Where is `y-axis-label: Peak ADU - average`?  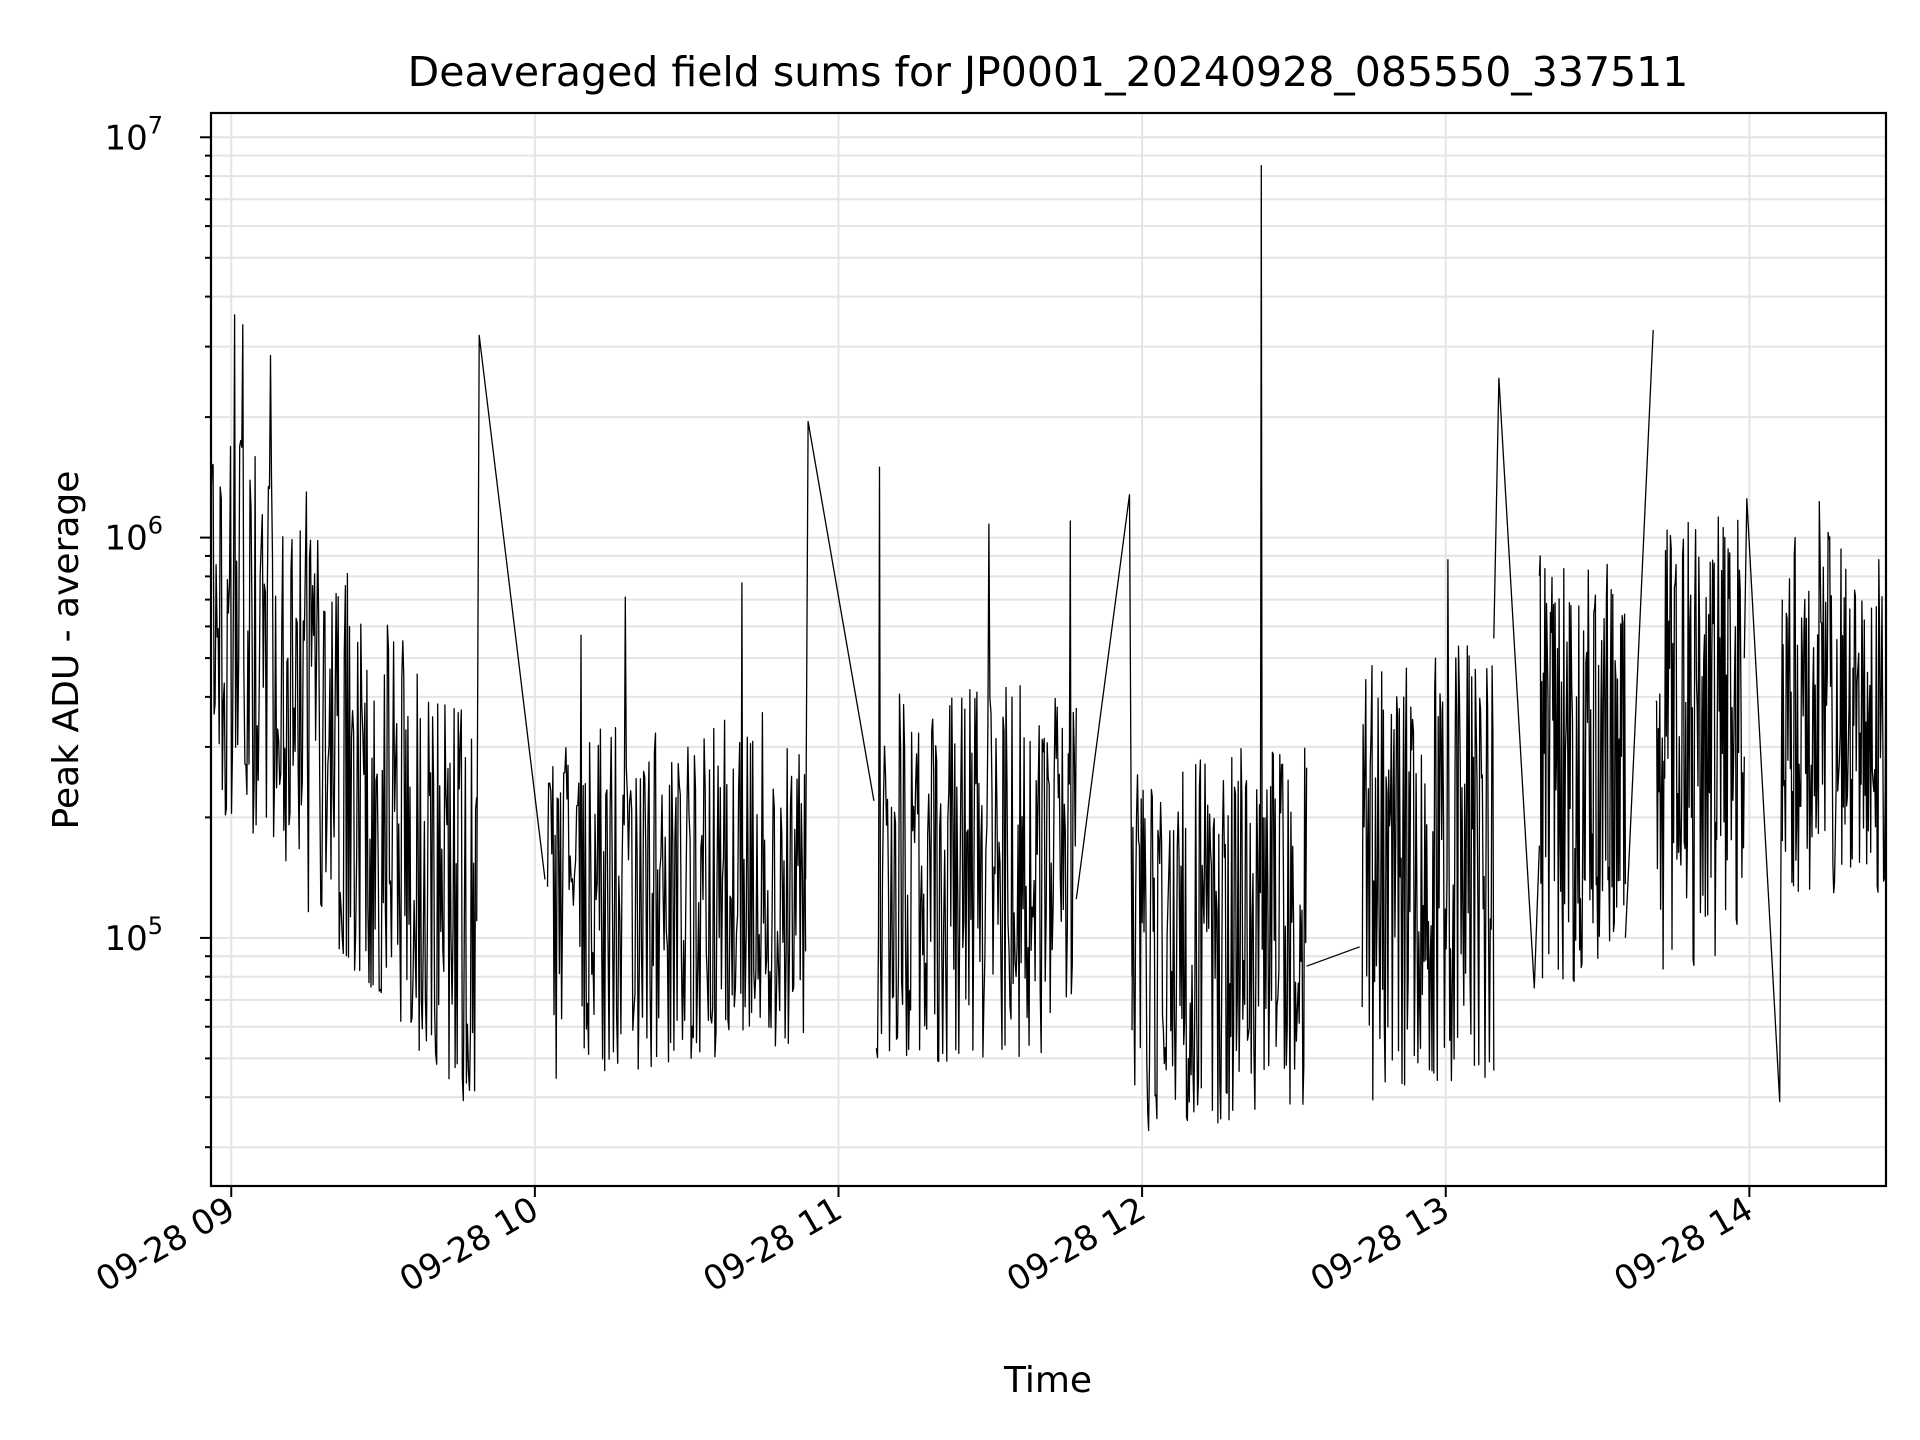
y-axis-label: Peak ADU - average is located at coordinates (66, 650).